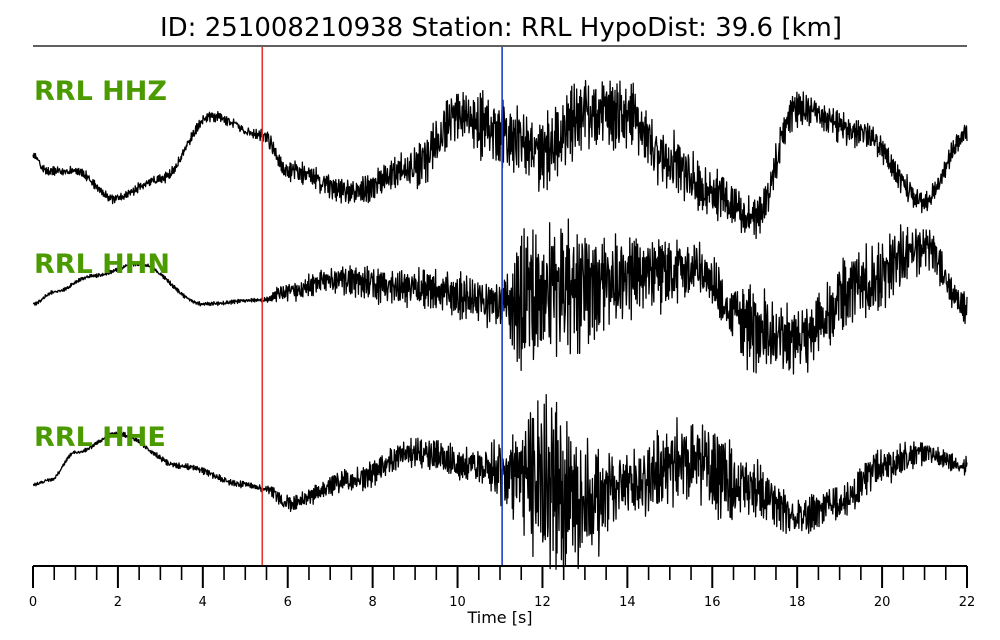 The image size is (1000, 640). I want to click on x-tick-label: 0, so click(33, 602).